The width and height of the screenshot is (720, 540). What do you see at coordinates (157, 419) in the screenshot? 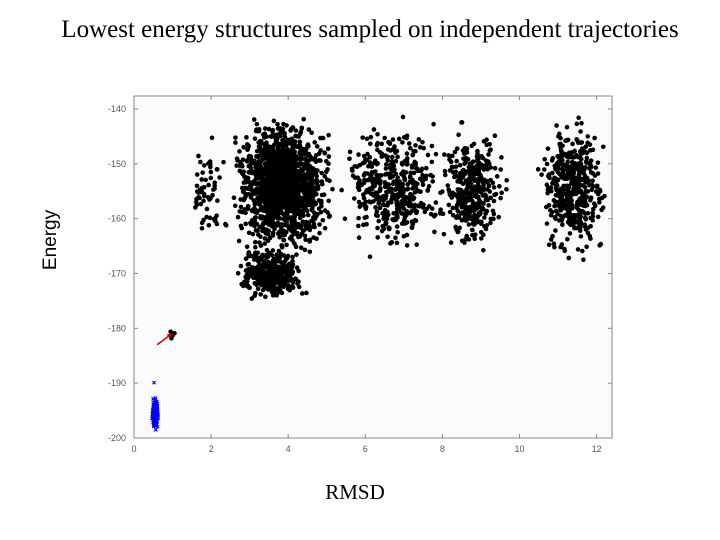
I see `data-point-x` at bounding box center [157, 419].